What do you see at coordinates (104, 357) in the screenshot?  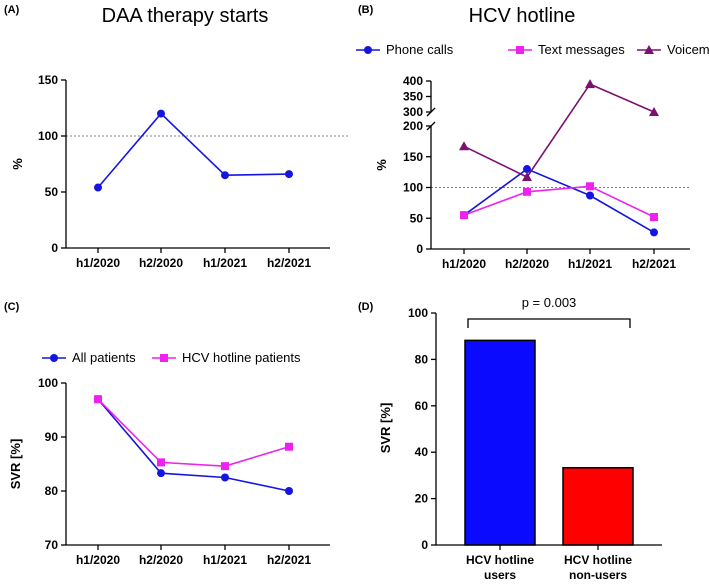 I see `chart2-legend-0-label: All patients` at bounding box center [104, 357].